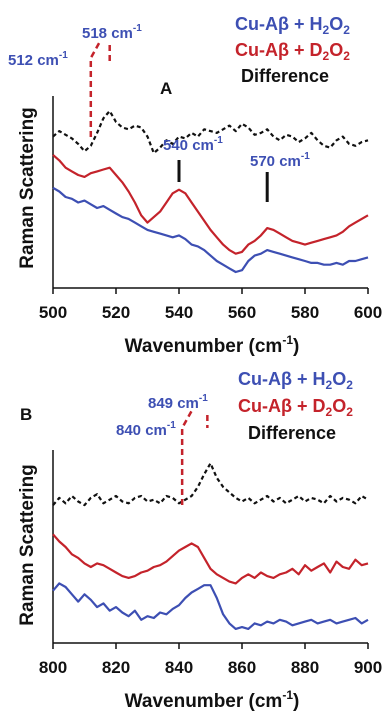  I want to click on x-tick-label: 540, so click(179, 312).